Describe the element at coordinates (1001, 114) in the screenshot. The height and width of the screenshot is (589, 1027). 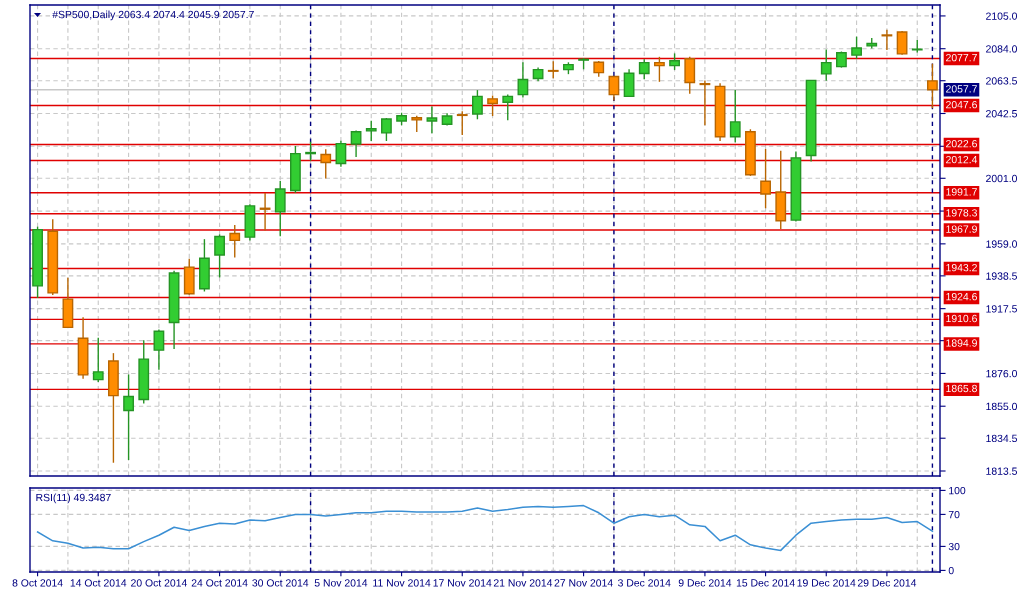
I see `y-tick-label: 2042.5` at that location.